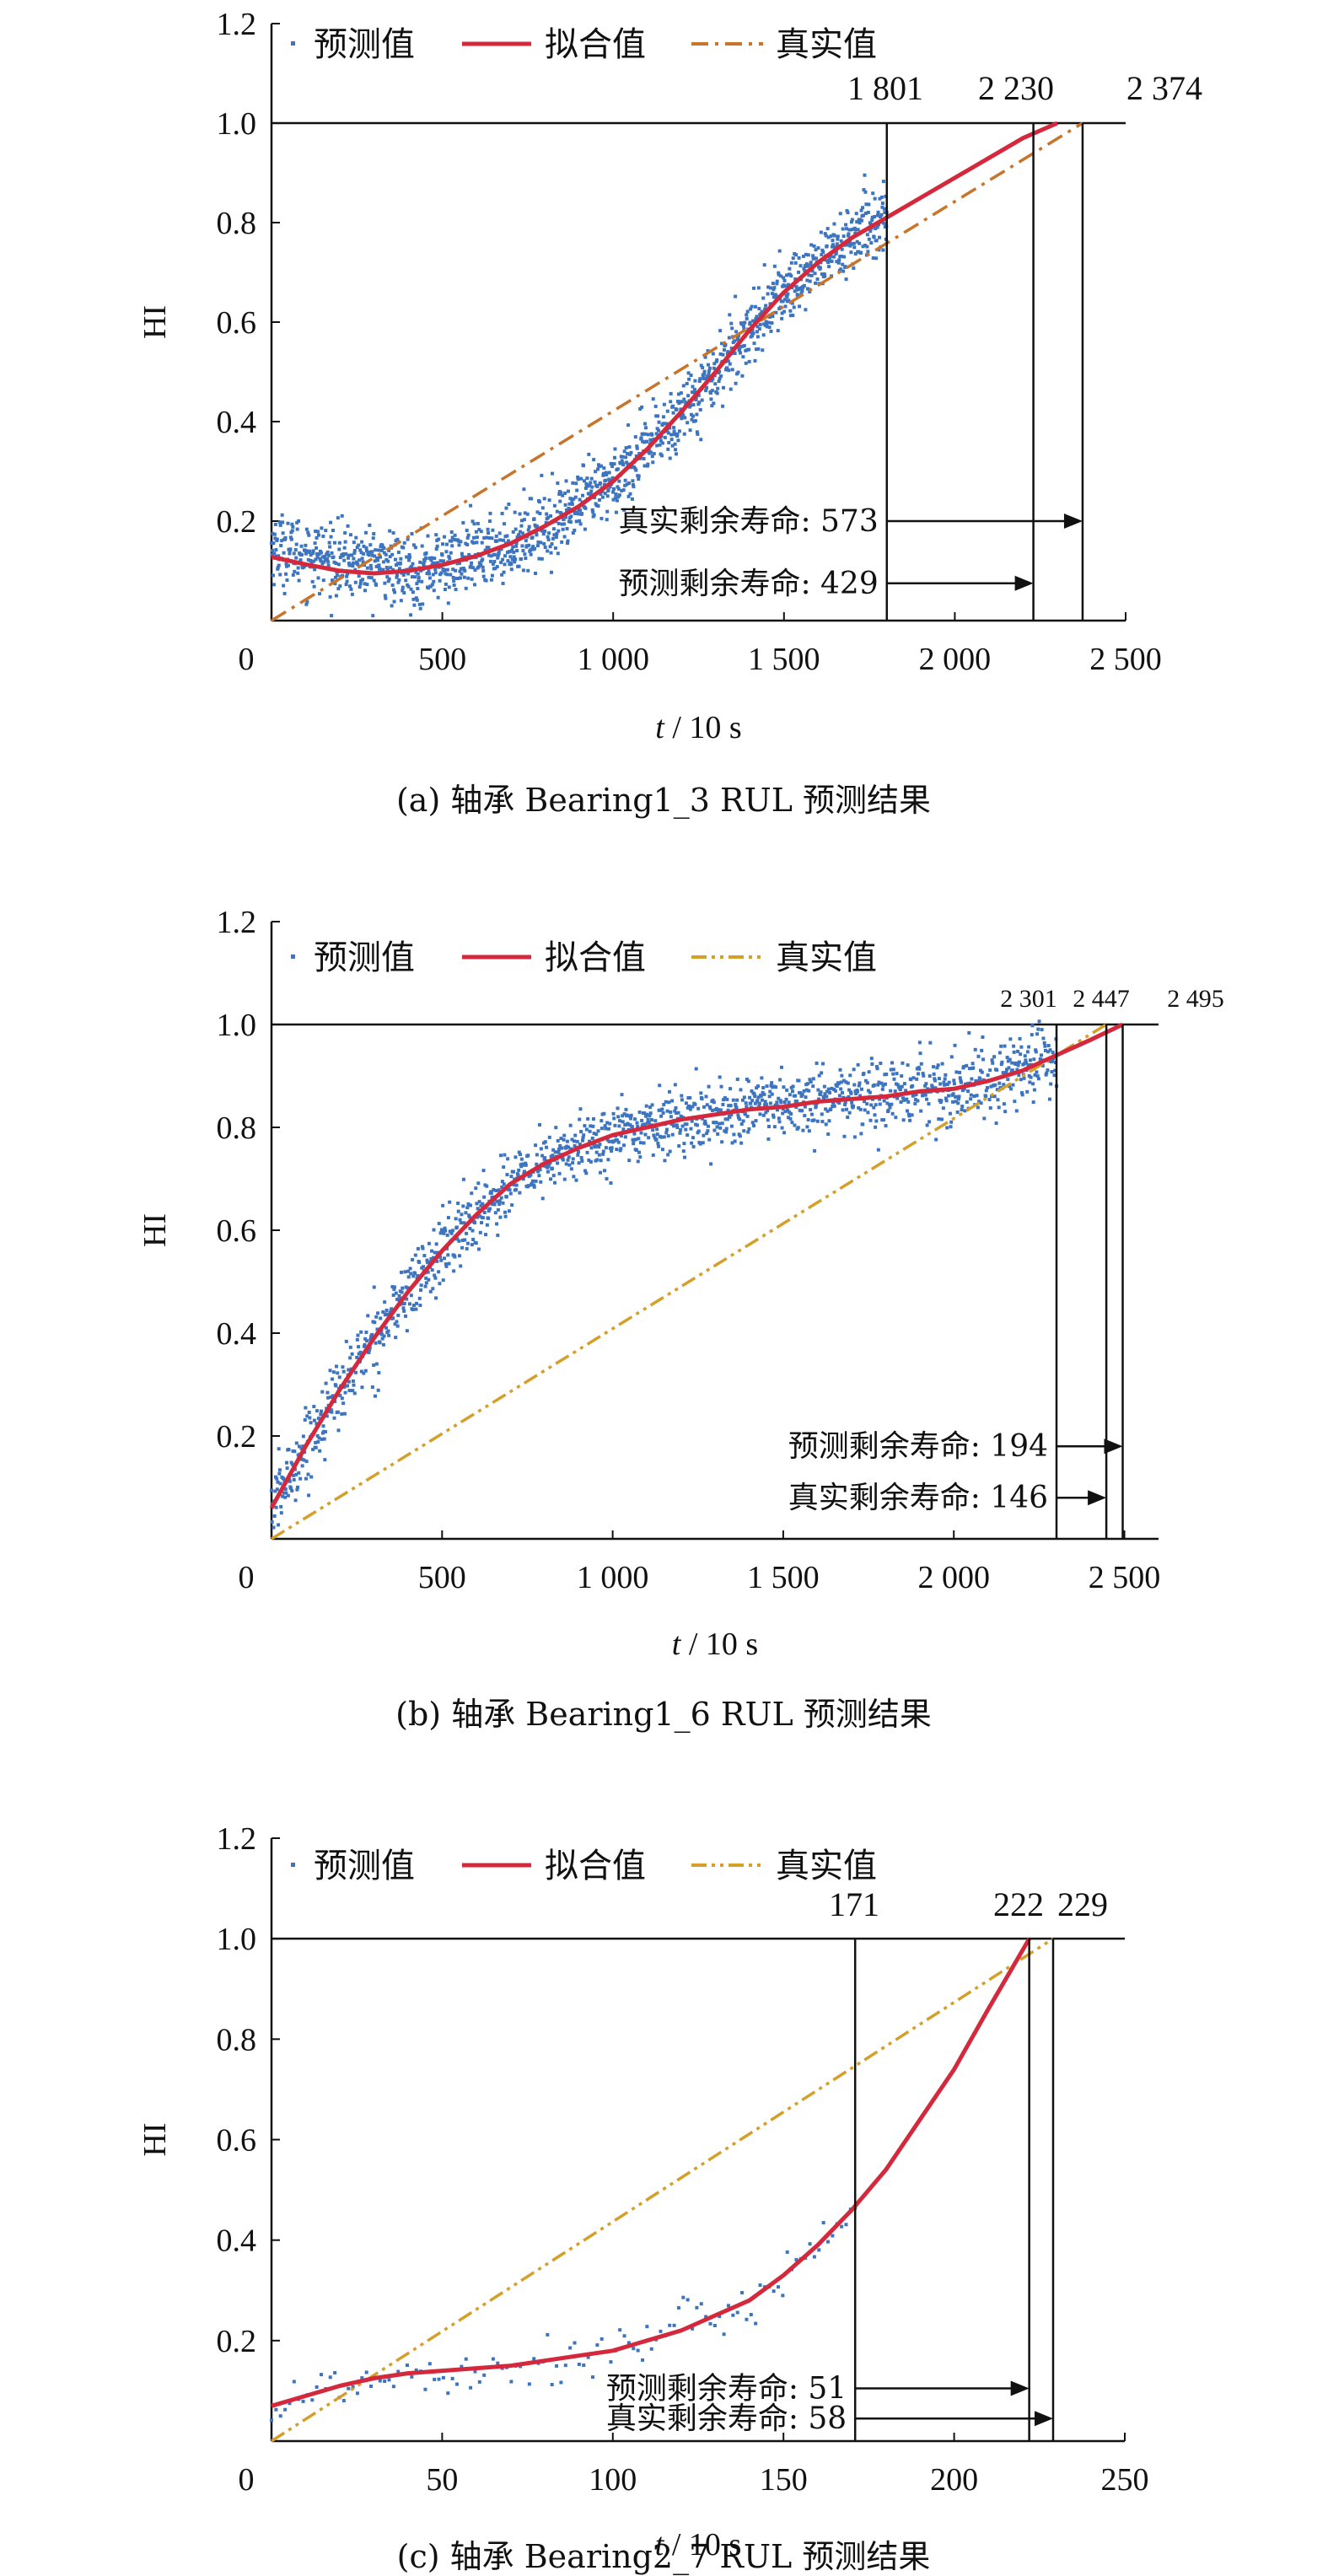 The image size is (1328, 2576). I want to click on y-tick-label: 0.2, so click(237, 1437).